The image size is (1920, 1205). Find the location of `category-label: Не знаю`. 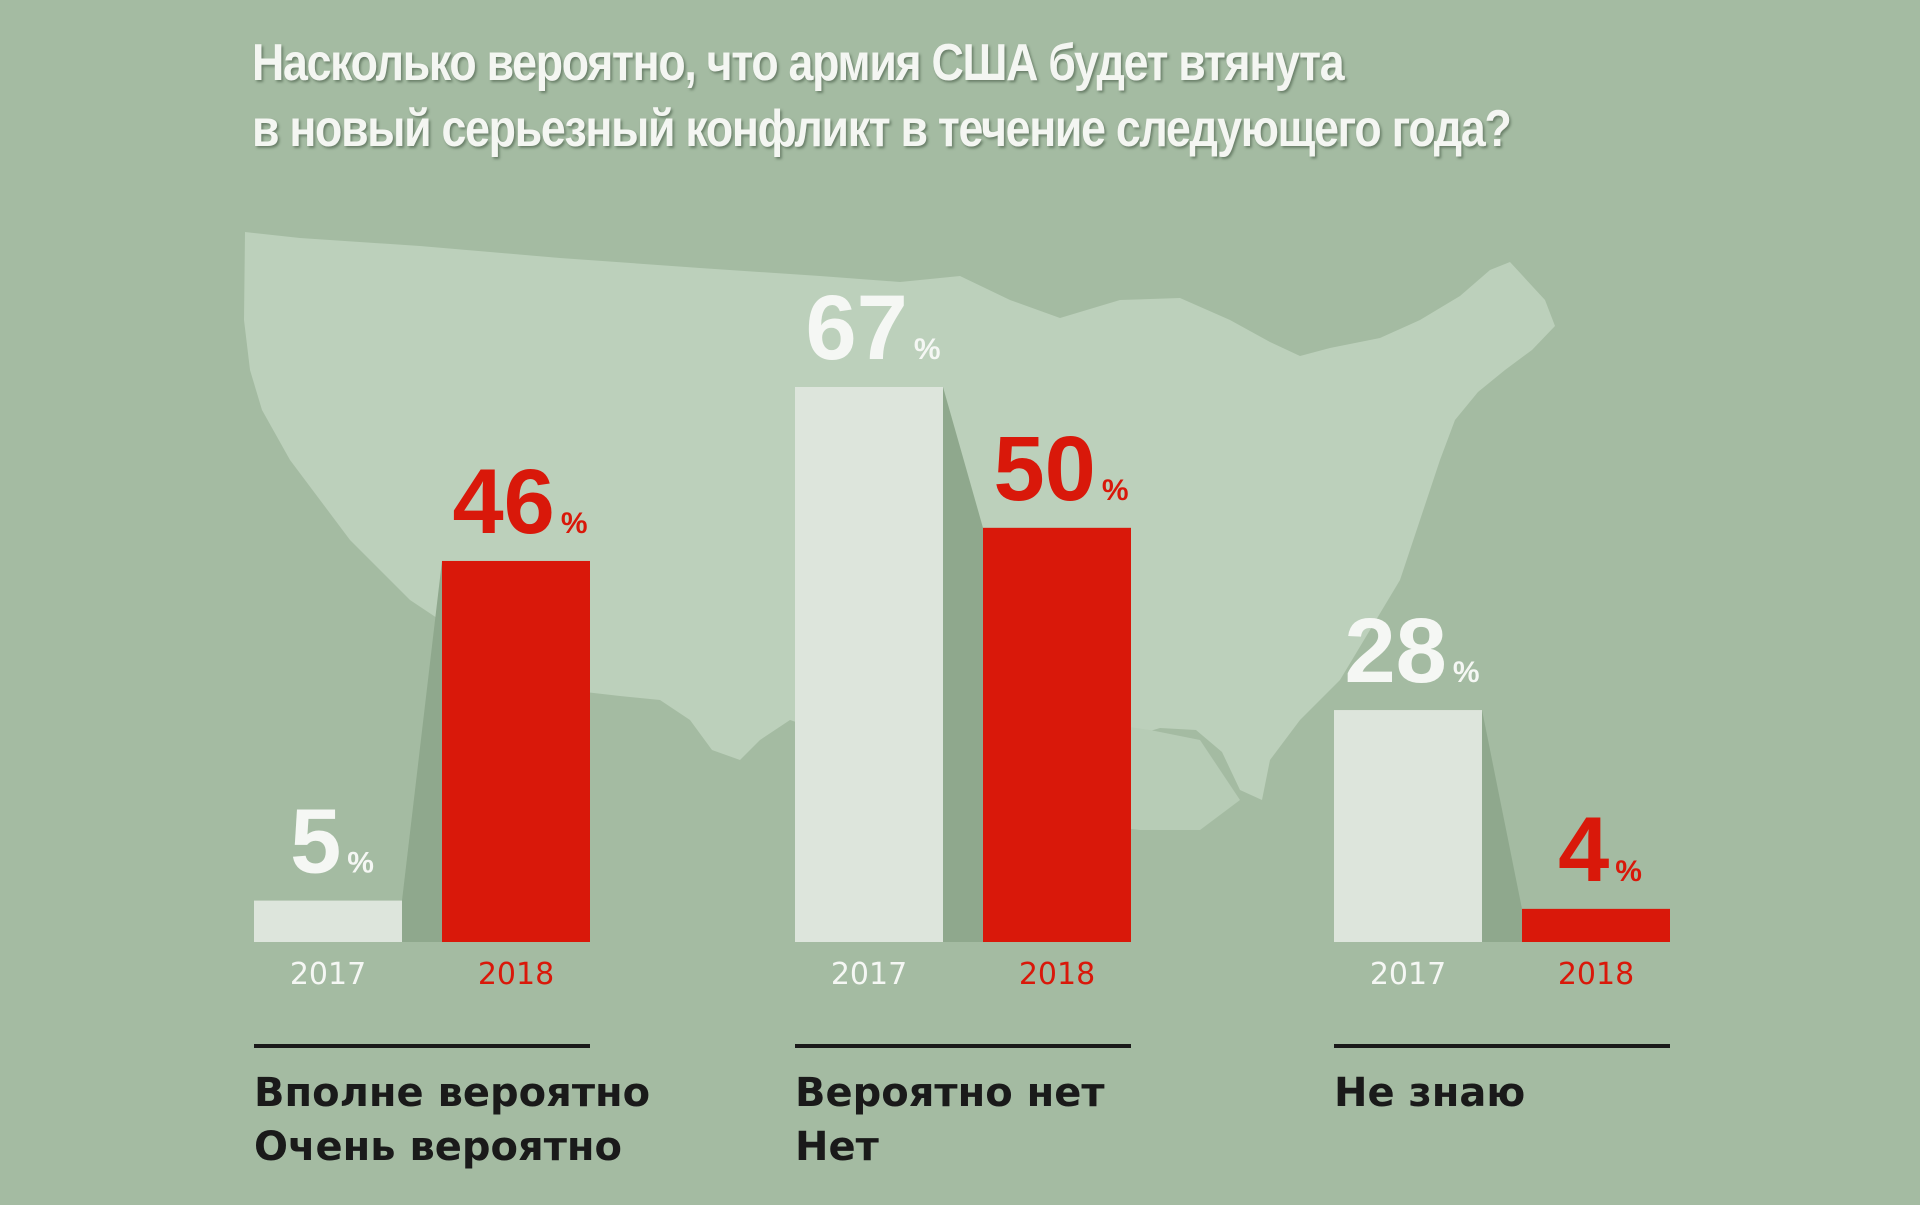

category-label: Не знаю is located at coordinates (1429, 1093).